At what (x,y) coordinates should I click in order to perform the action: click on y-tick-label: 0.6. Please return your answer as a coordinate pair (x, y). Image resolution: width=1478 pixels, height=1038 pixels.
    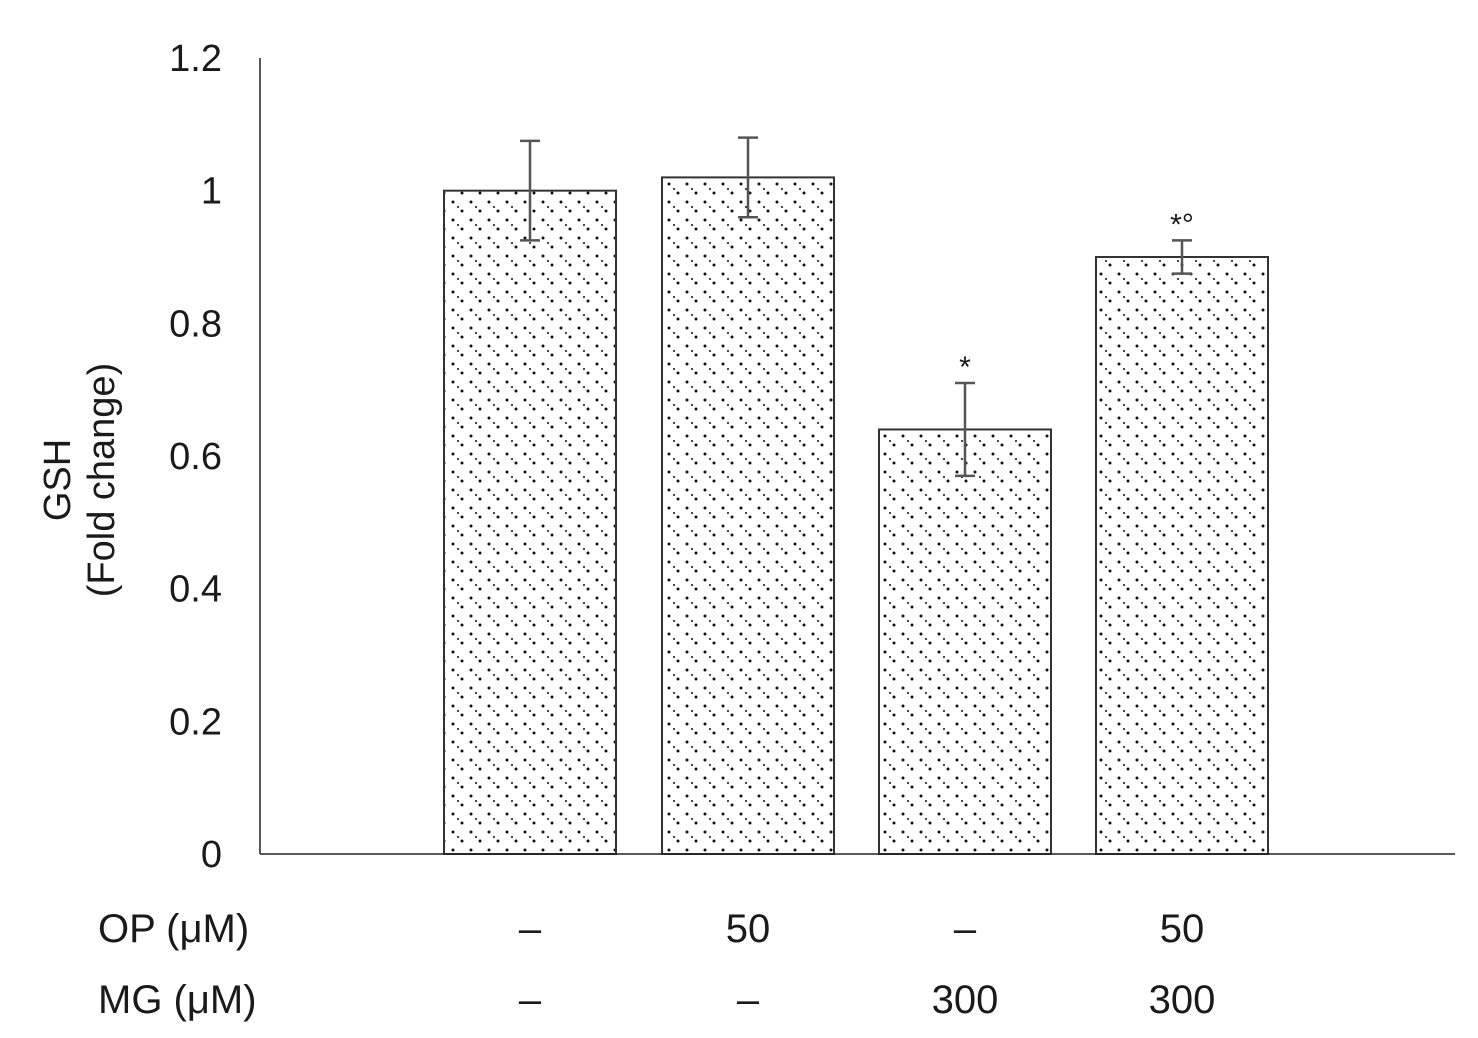
    Looking at the image, I should click on (195, 457).